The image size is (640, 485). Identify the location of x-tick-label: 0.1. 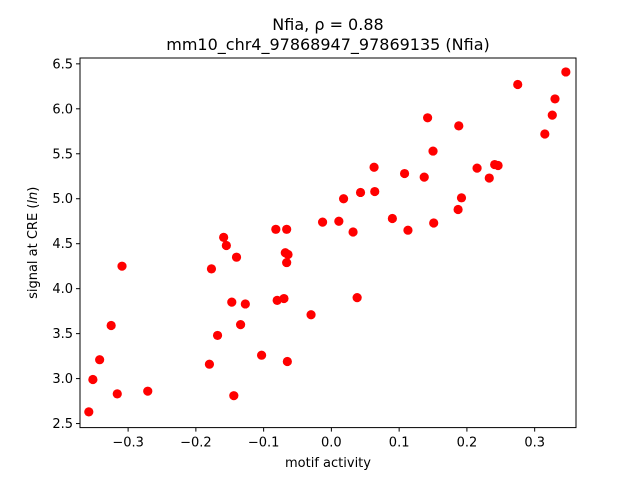
(399, 443).